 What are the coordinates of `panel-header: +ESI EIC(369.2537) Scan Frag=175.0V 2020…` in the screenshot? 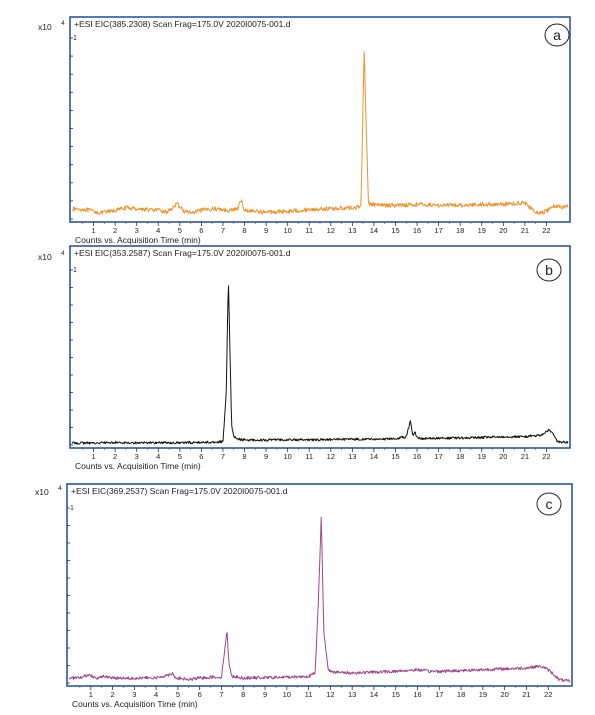 It's located at (179, 491).